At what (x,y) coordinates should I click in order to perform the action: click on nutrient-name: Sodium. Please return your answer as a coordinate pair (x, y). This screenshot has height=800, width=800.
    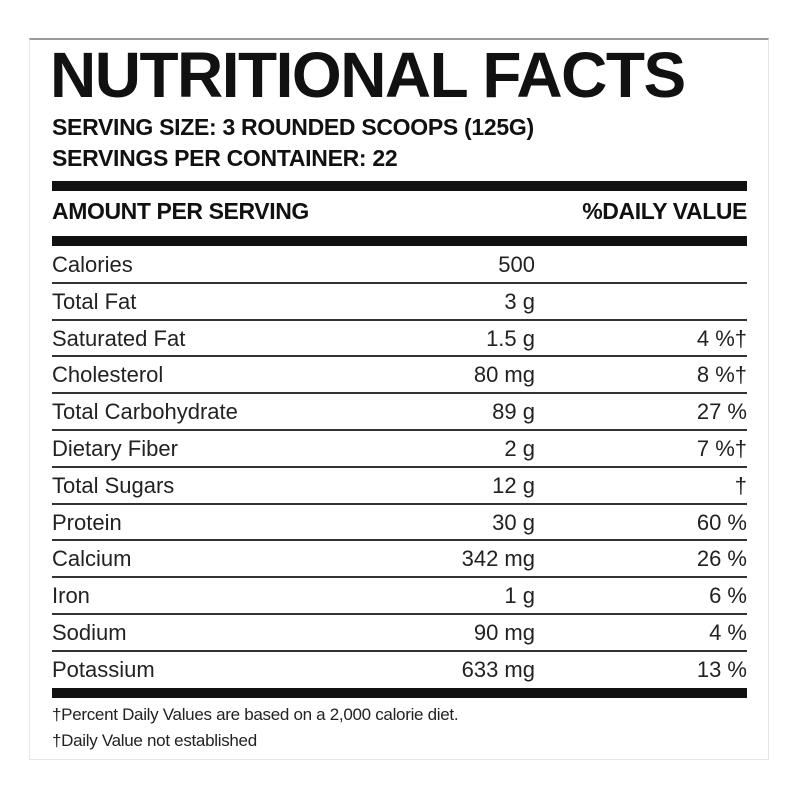
    Looking at the image, I should click on (89, 632).